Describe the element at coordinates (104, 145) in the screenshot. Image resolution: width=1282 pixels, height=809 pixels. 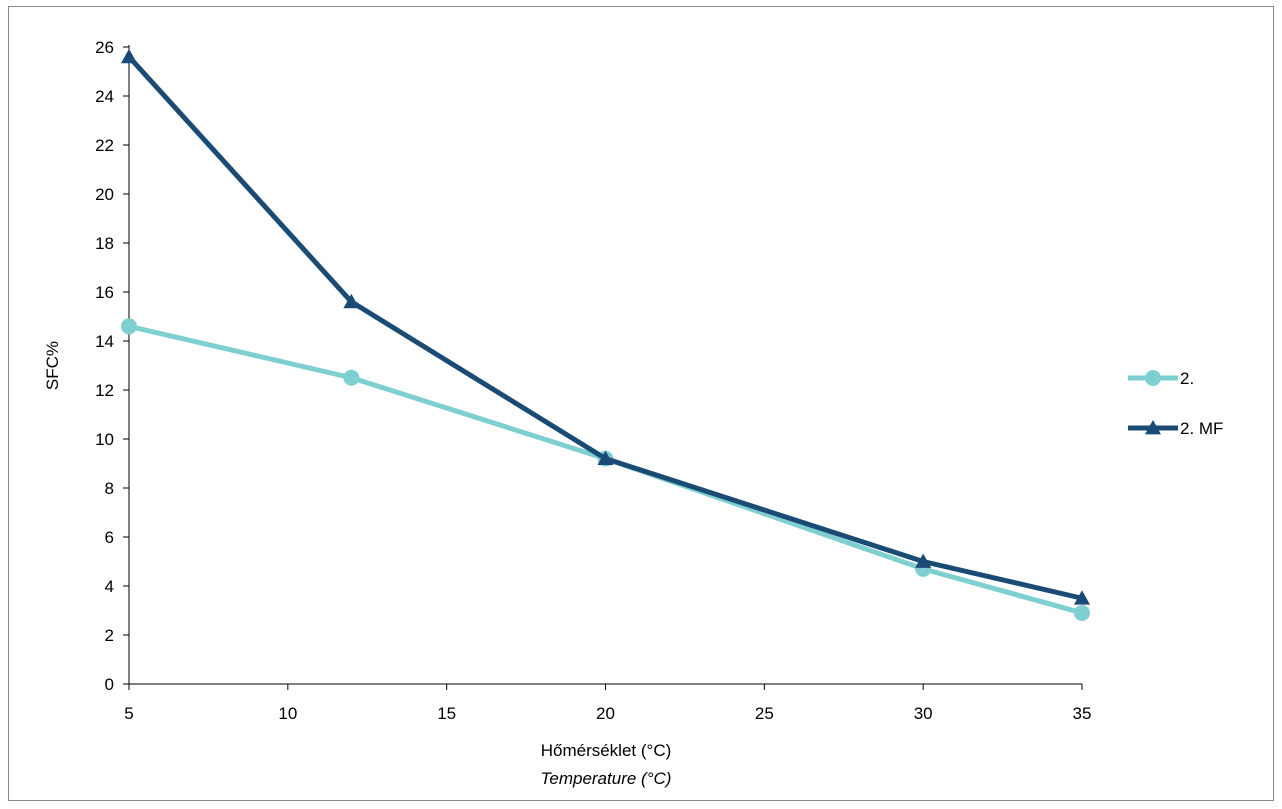
I see `y-tick-label: 22` at that location.